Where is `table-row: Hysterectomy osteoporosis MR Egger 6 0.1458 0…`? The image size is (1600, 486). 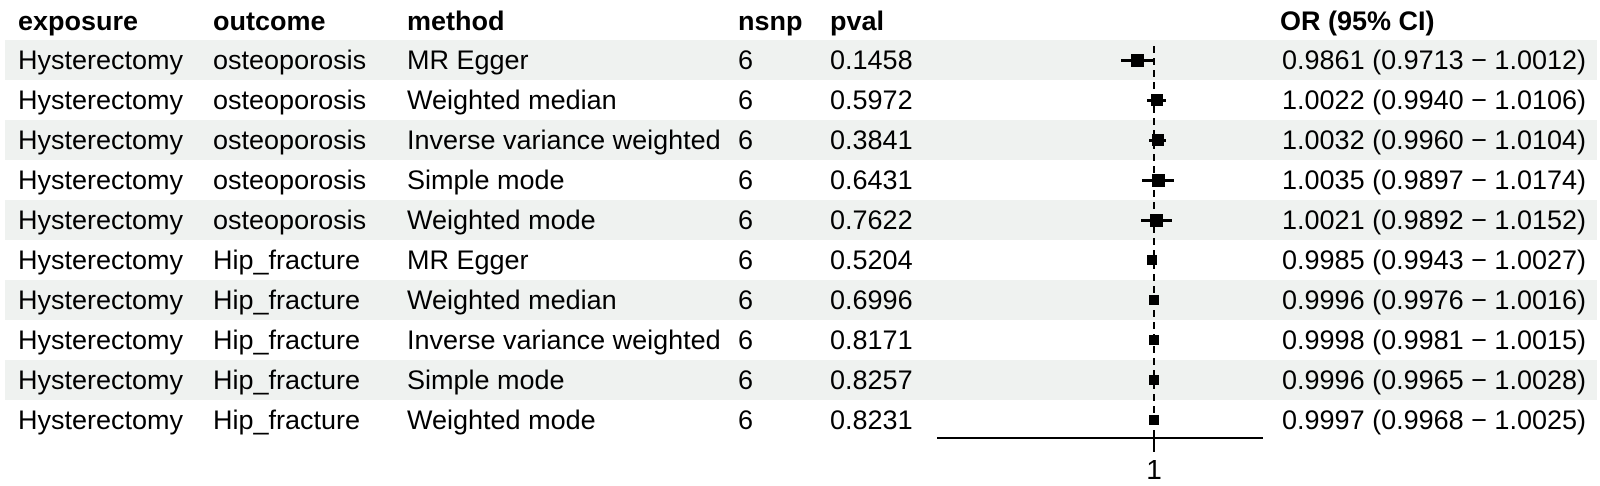
table-row: Hysterectomy osteoporosis MR Egger 6 0.1458 0… is located at coordinates (800, 60).